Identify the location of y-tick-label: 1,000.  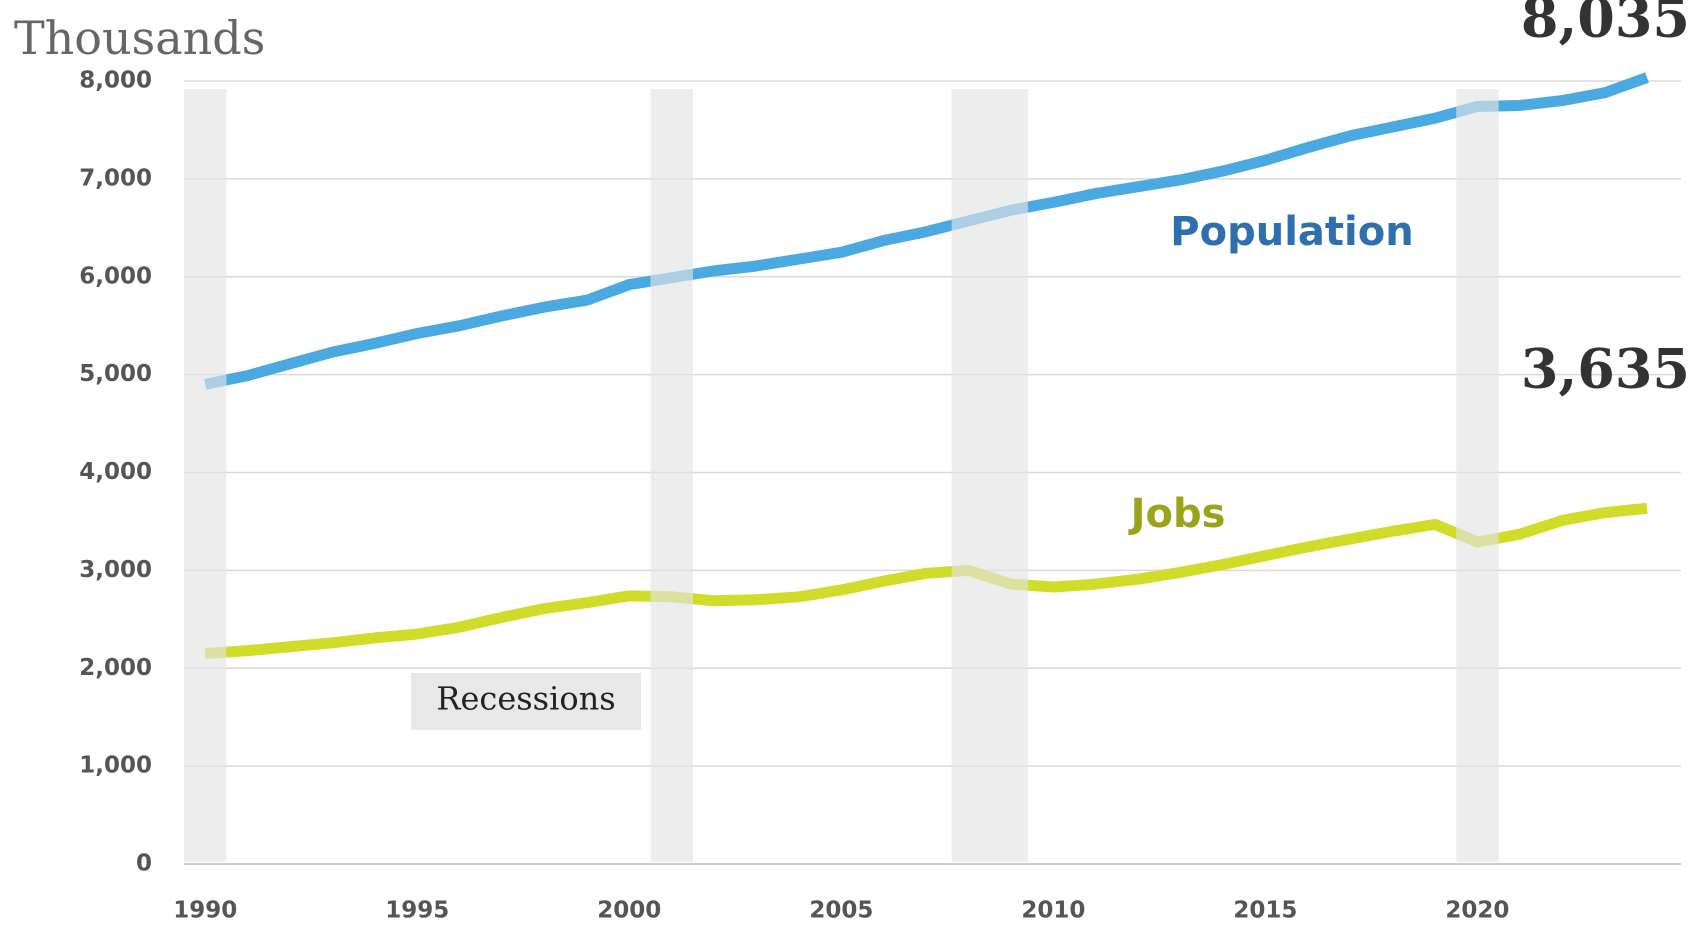
(115, 766).